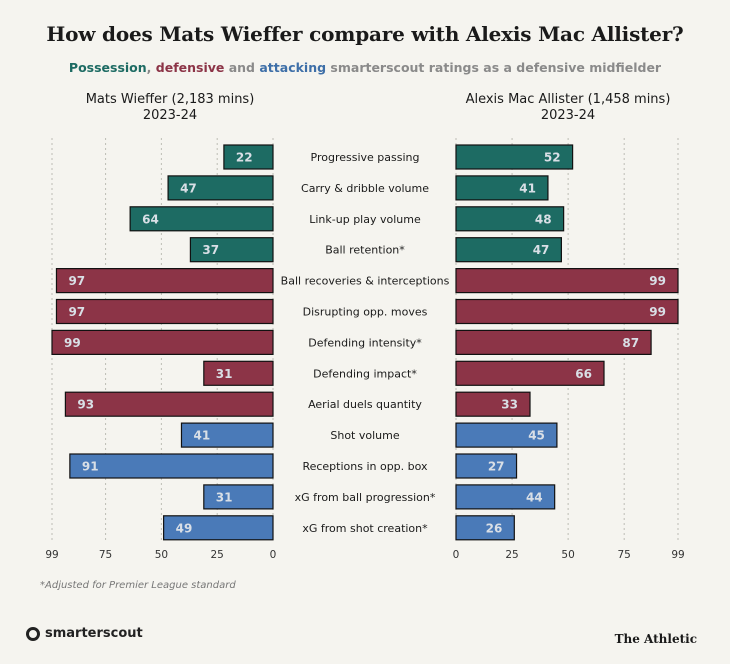 The image size is (730, 664). What do you see at coordinates (630, 343) in the screenshot?
I see `right-value-label: 87` at bounding box center [630, 343].